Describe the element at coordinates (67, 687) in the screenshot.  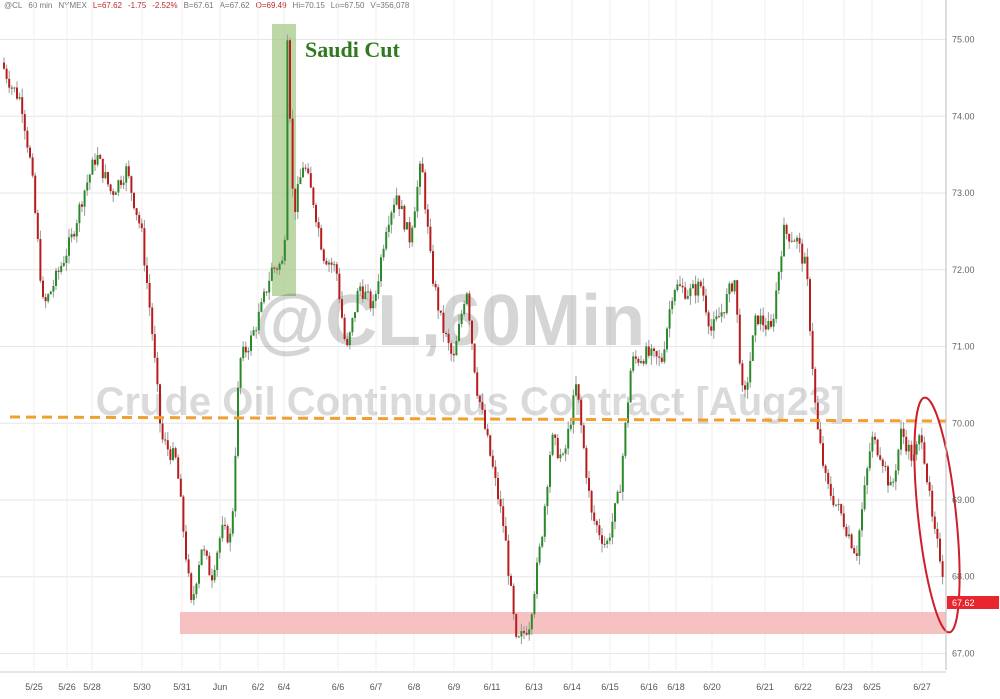
I see `x-tick-label: 5/26` at that location.